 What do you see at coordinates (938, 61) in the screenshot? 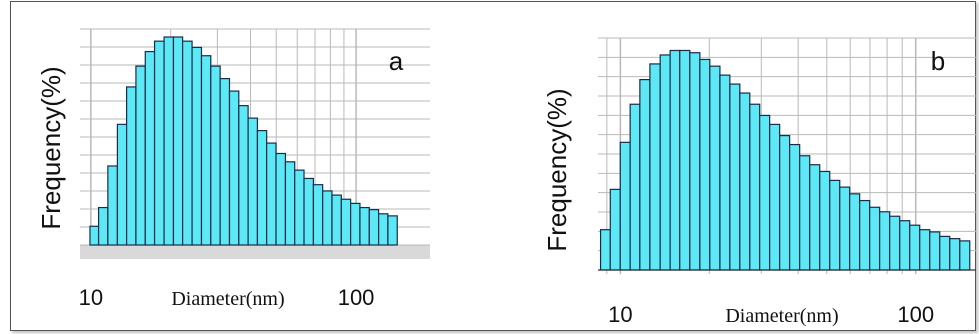
I see `panel-letter: b` at bounding box center [938, 61].